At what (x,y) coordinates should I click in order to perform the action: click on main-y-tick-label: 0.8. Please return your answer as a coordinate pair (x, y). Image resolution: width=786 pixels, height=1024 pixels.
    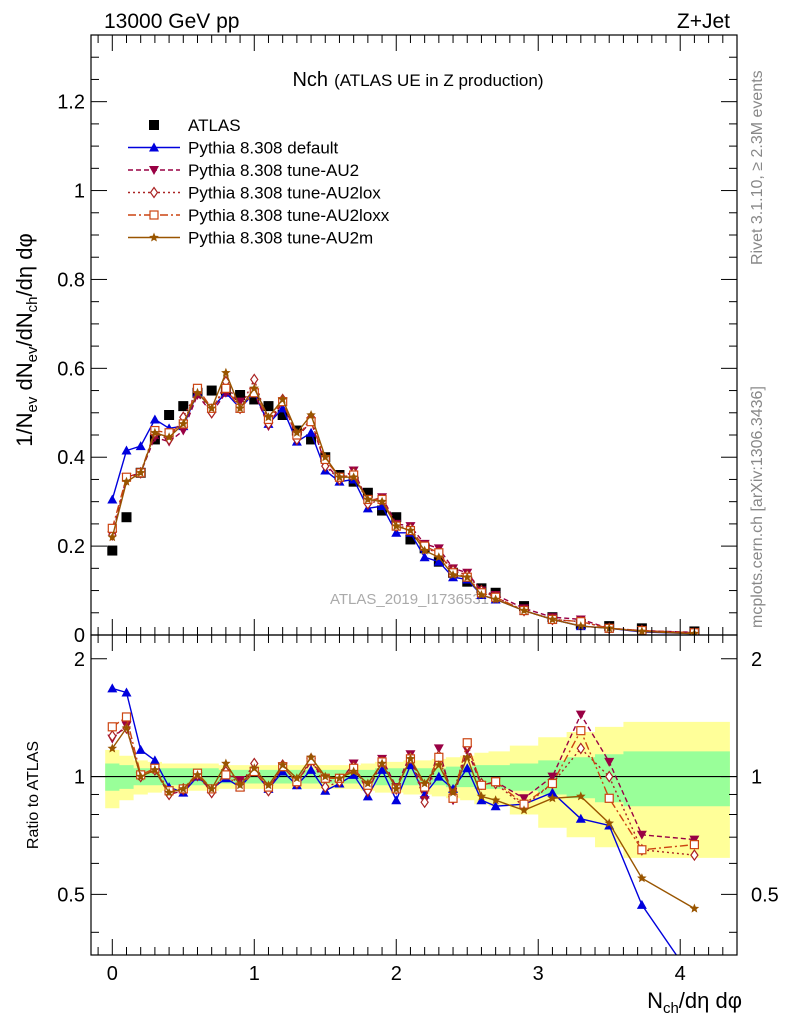
    Looking at the image, I should click on (71, 280).